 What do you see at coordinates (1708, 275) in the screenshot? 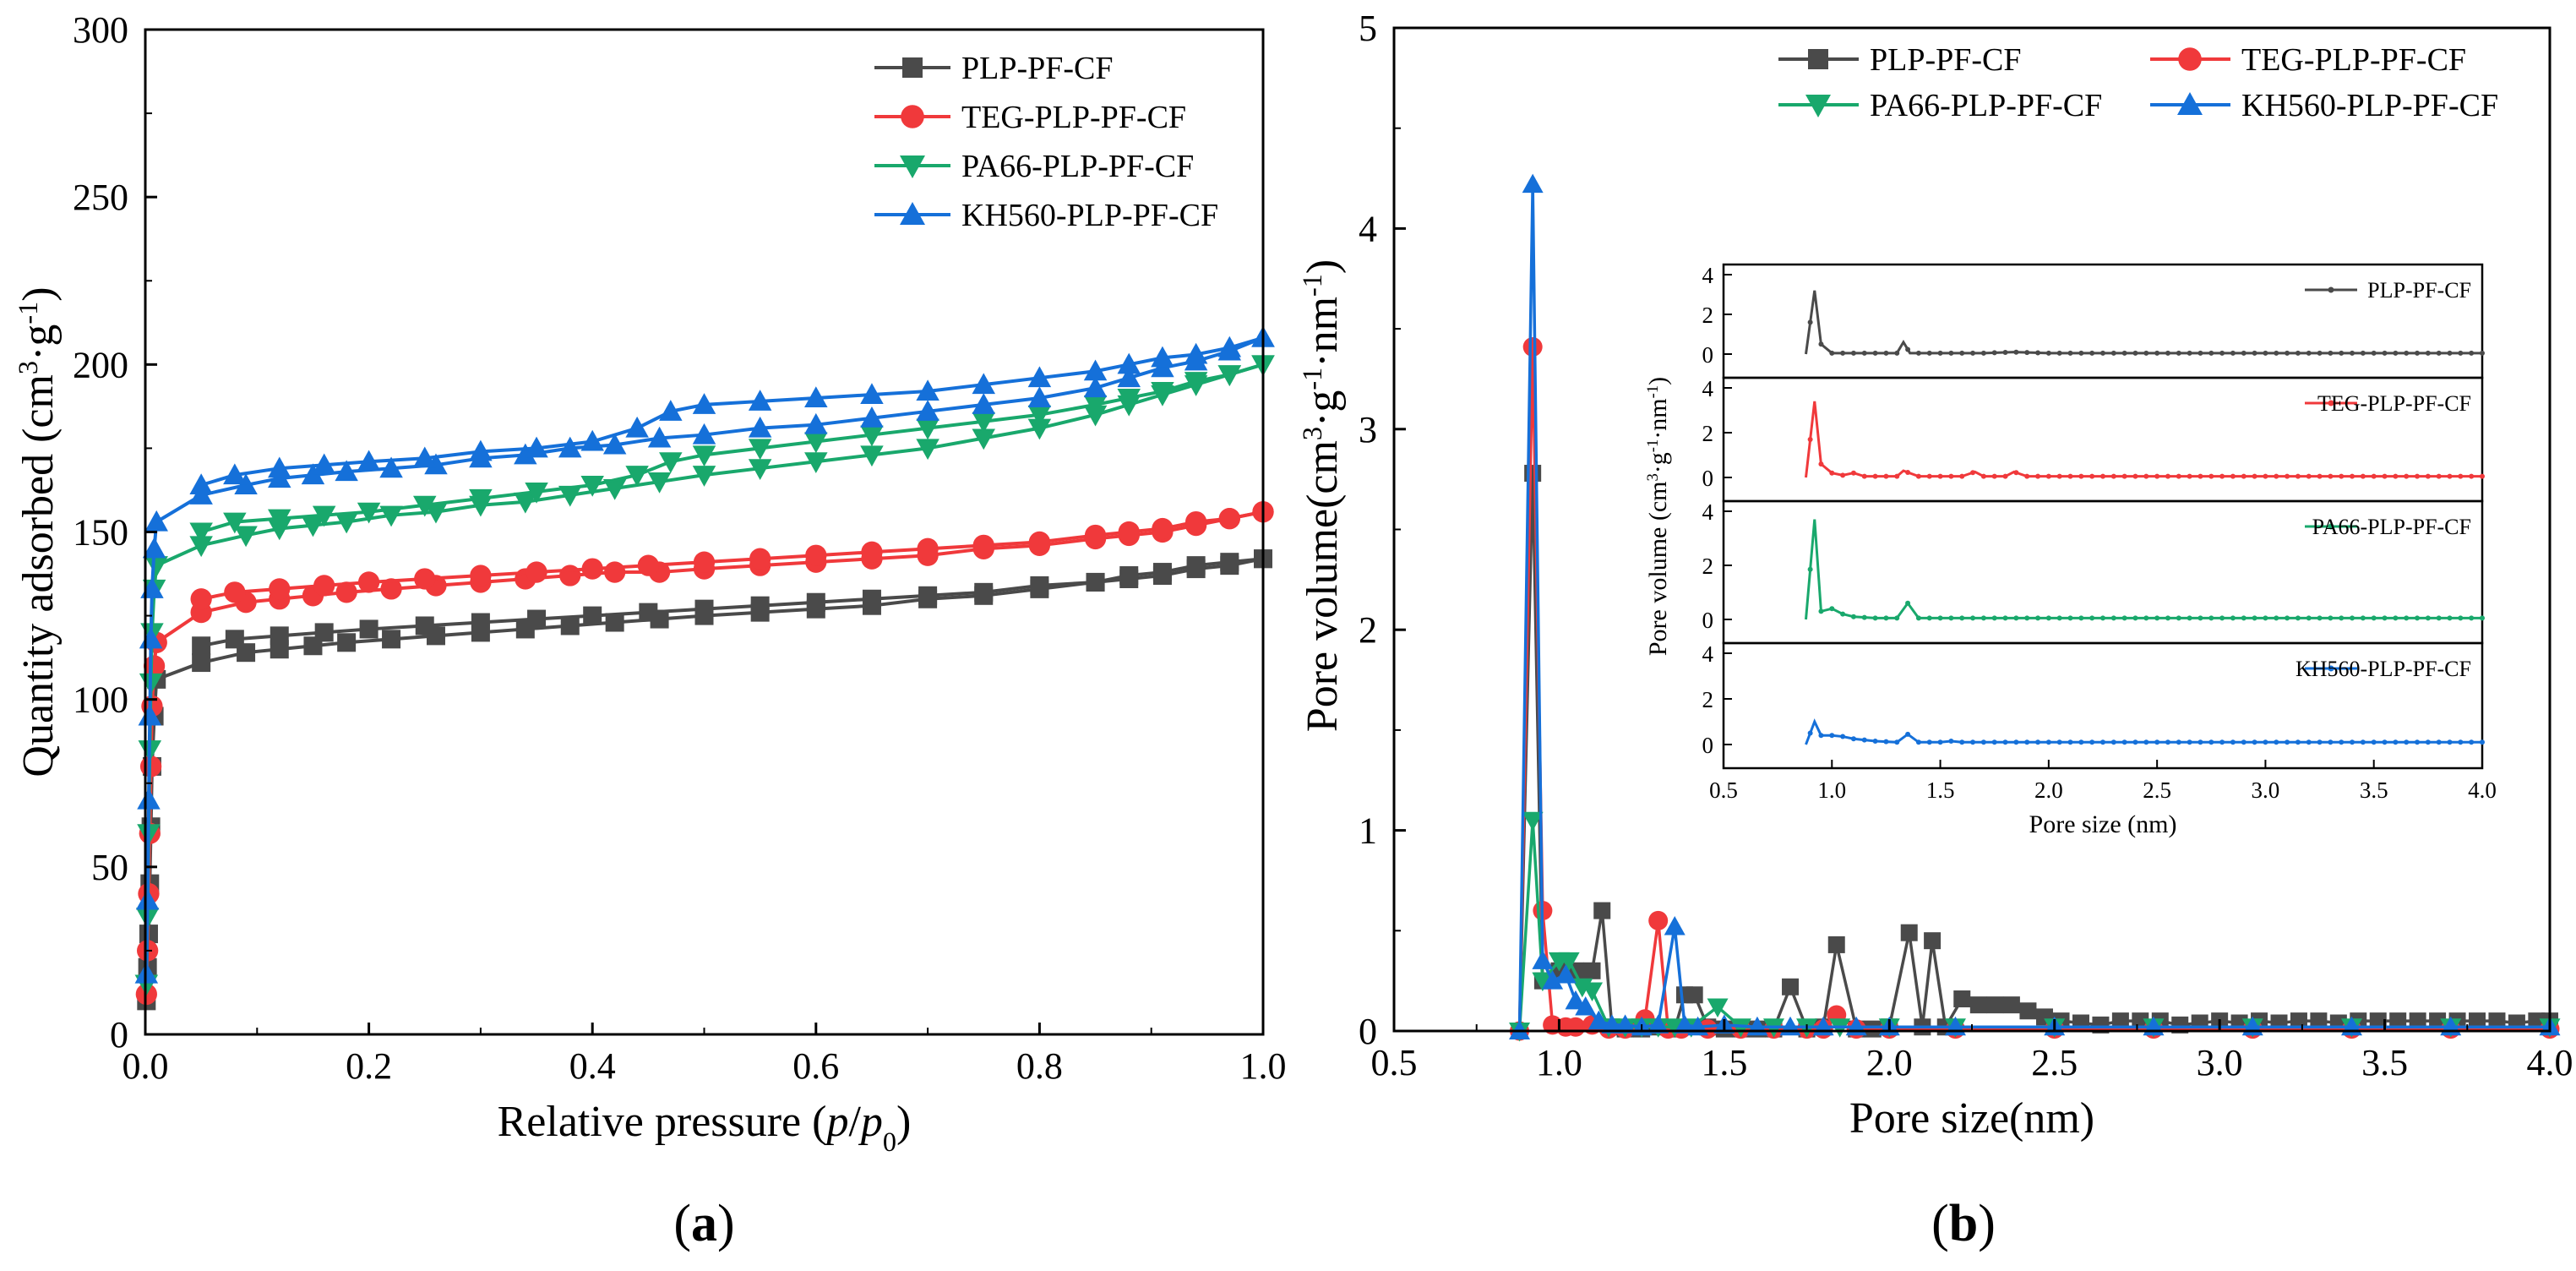
I see `inset-y-tick-label: 4` at bounding box center [1708, 275].